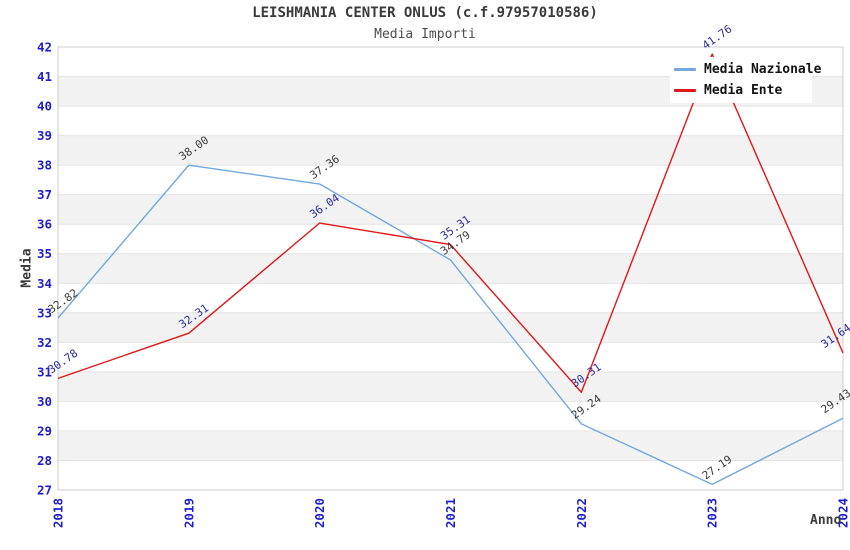 This screenshot has width=850, height=550. Describe the element at coordinates (763, 70) in the screenshot. I see `legend-label-media-nazionale: Media Nazionale` at that location.